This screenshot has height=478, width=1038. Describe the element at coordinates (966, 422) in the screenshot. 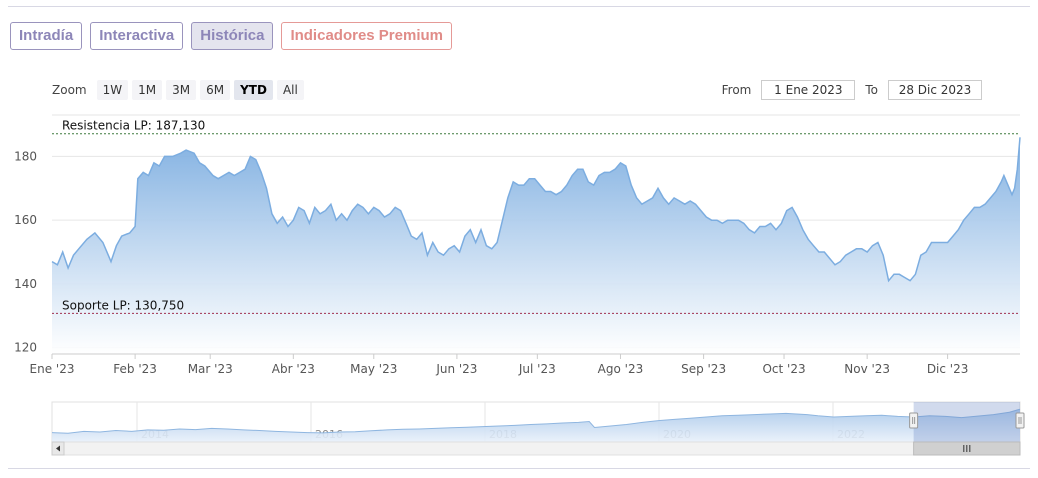

I see `navigator-window` at that location.